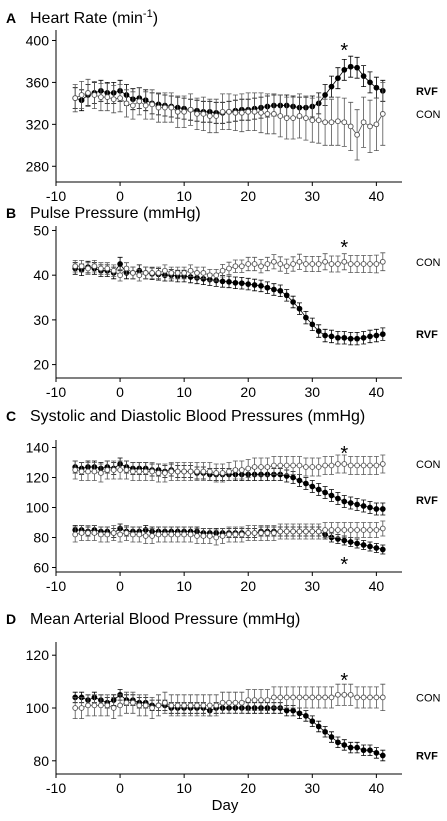 This screenshot has height=821, width=447. Describe the element at coordinates (11, 416) in the screenshot. I see `panel-letter: C` at that location.